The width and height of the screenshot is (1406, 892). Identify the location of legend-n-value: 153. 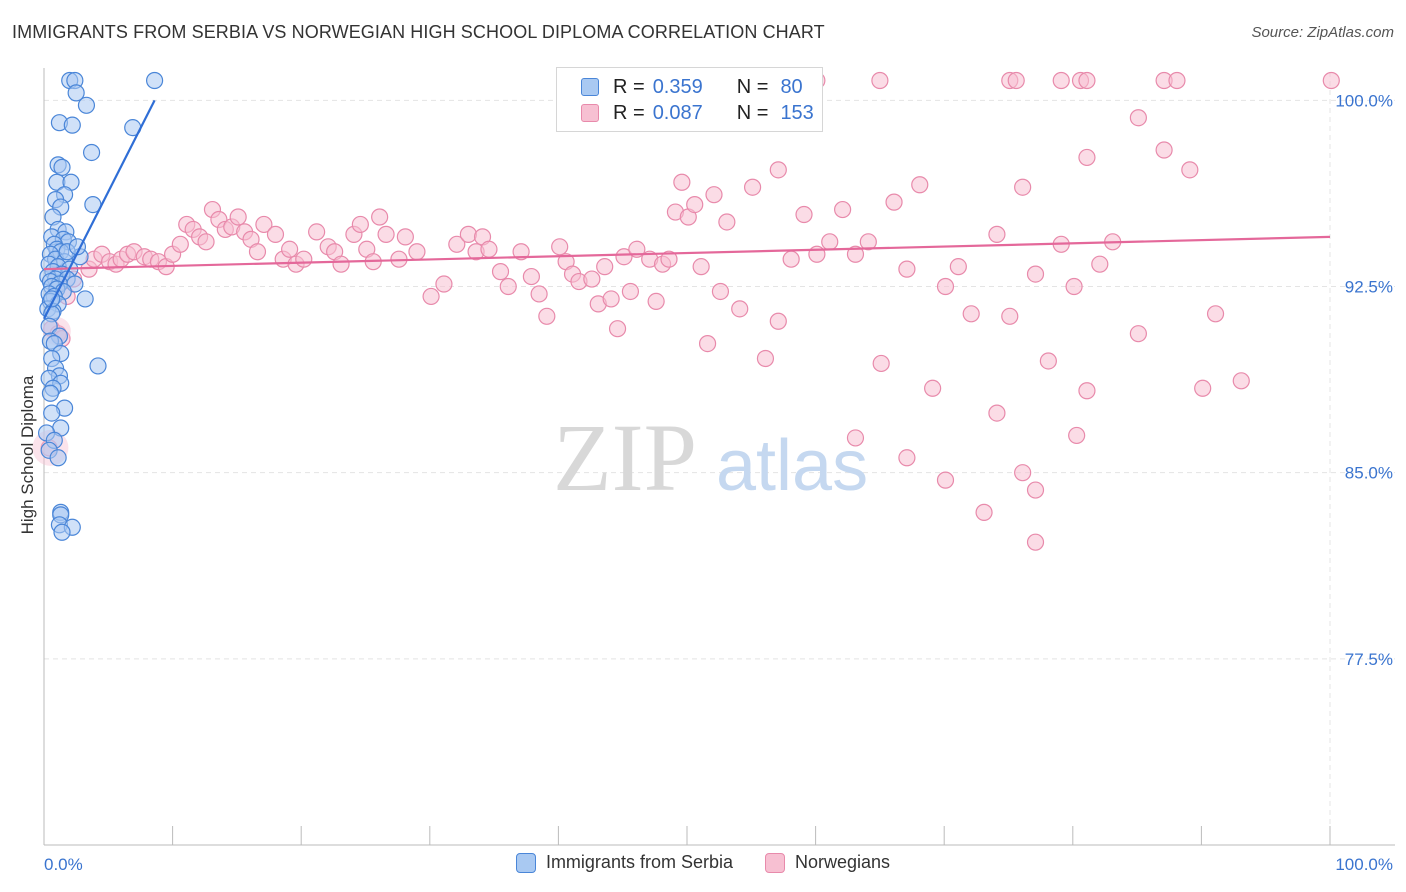
(797, 112).